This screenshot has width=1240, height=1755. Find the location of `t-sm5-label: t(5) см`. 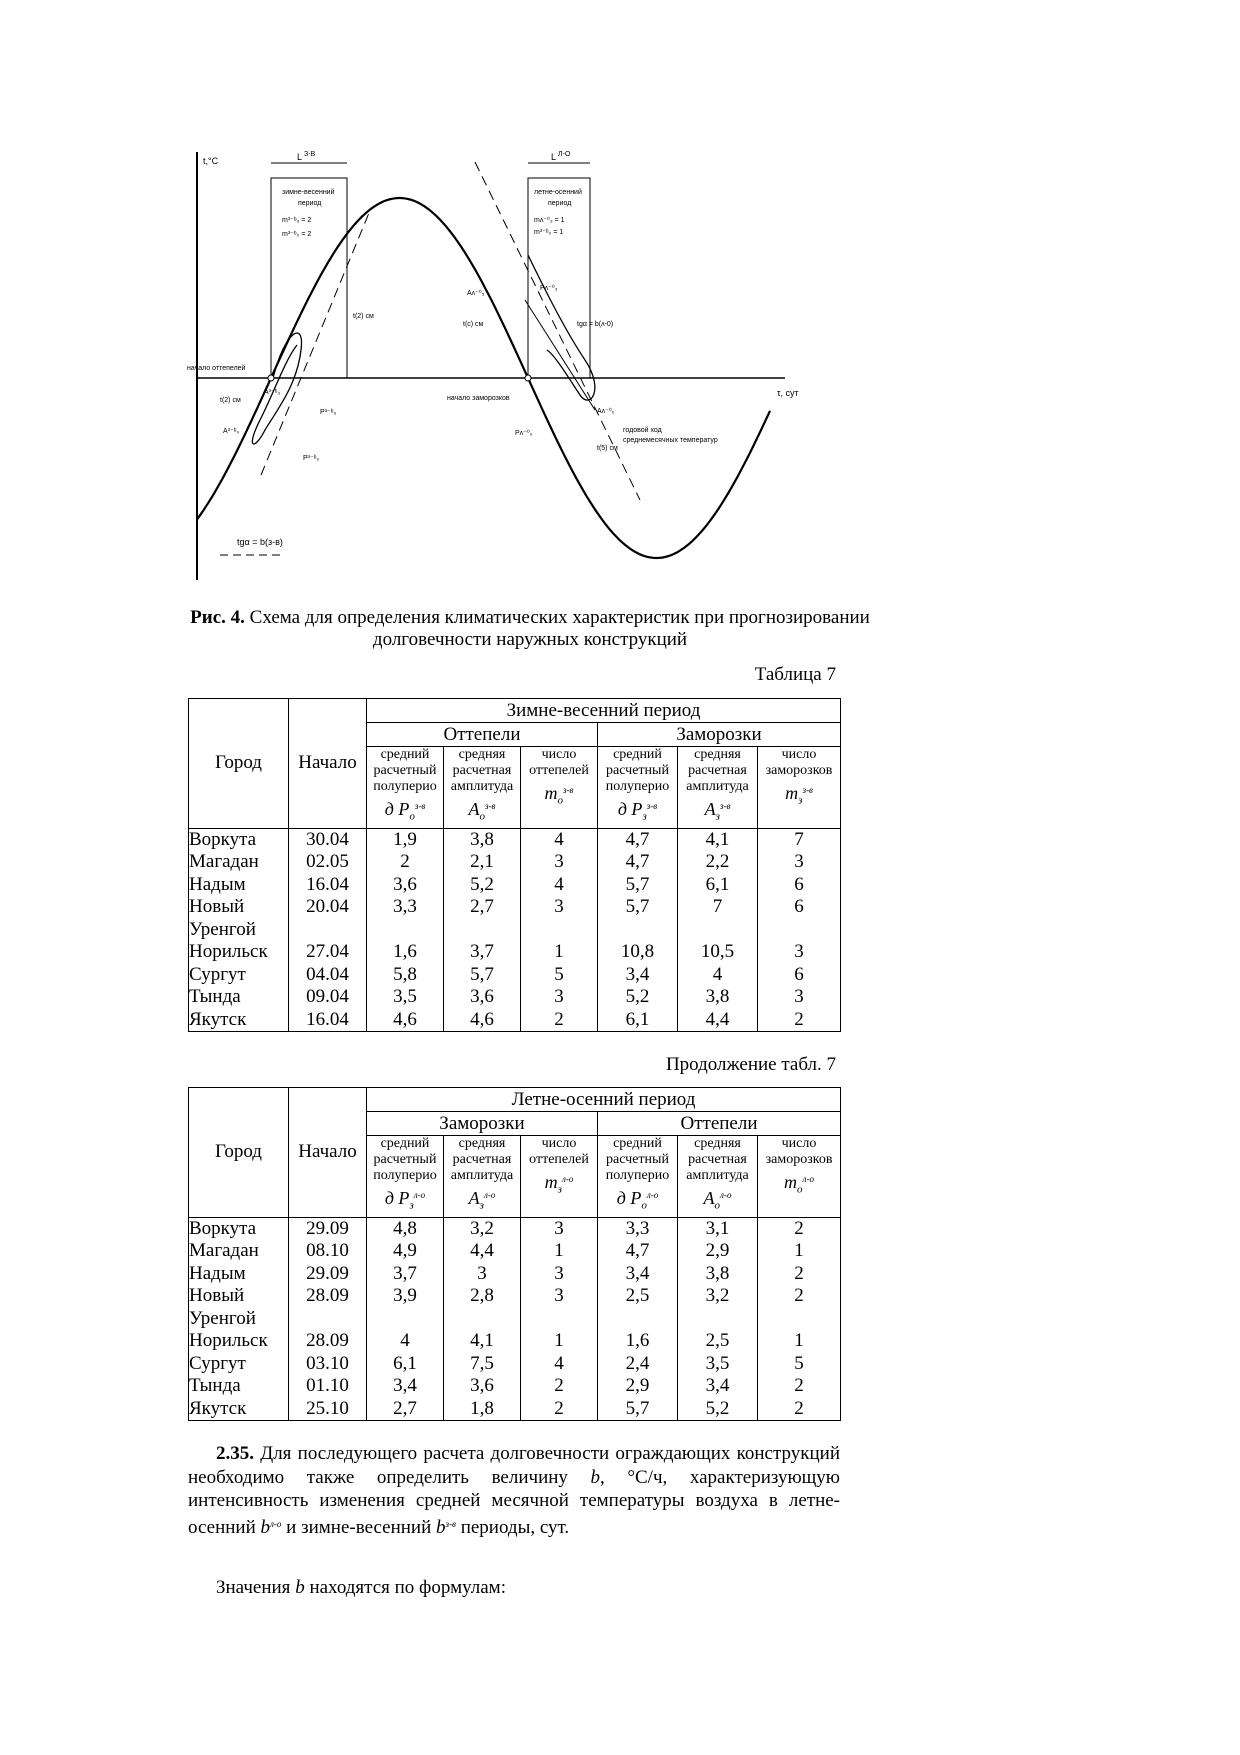

t-sm5-label: t(5) см is located at coordinates (607, 448).